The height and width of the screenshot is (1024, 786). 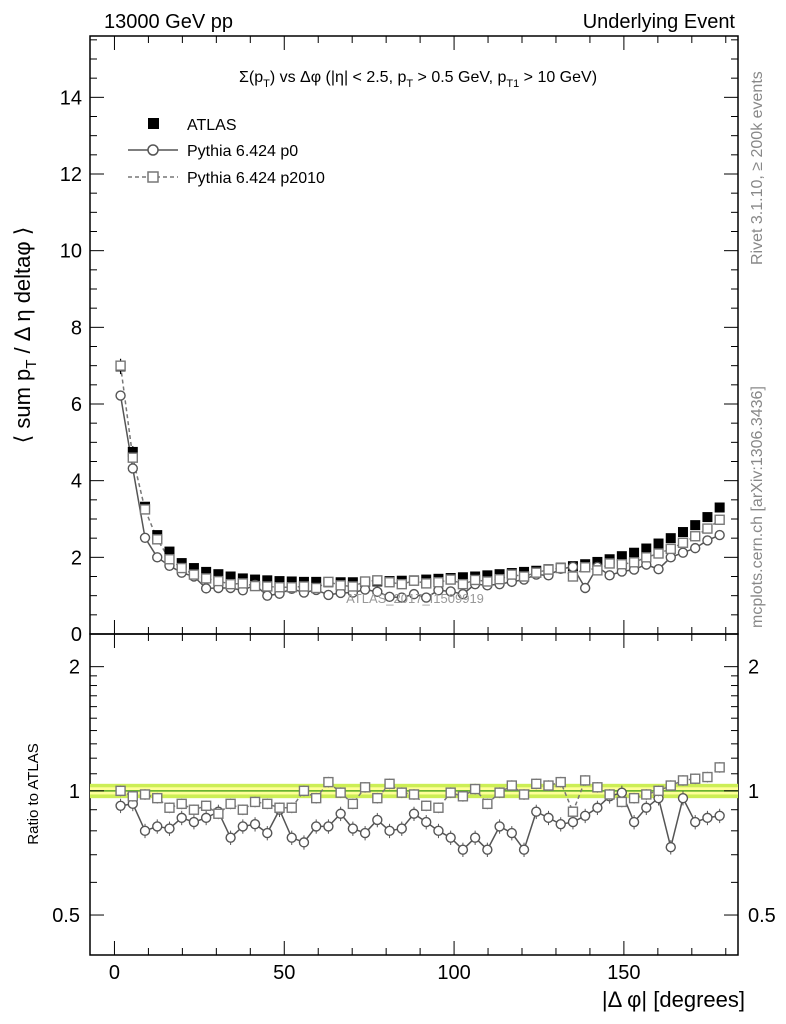 What do you see at coordinates (66, 916) in the screenshot?
I see `ratio-y-tick-label: 0.5` at bounding box center [66, 916].